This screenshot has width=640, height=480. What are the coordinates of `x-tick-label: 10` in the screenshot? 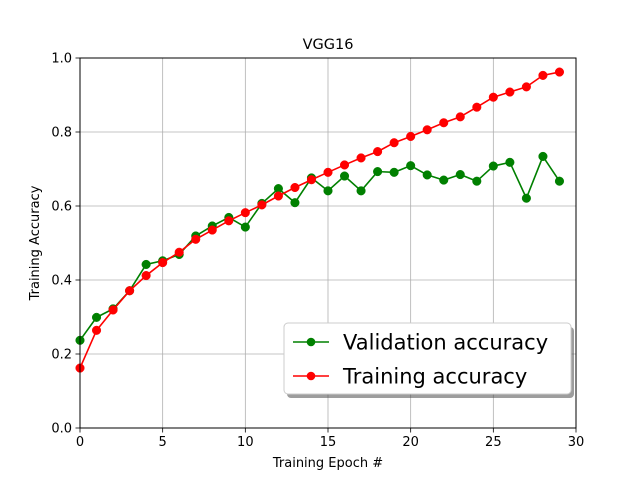 It's located at (245, 442).